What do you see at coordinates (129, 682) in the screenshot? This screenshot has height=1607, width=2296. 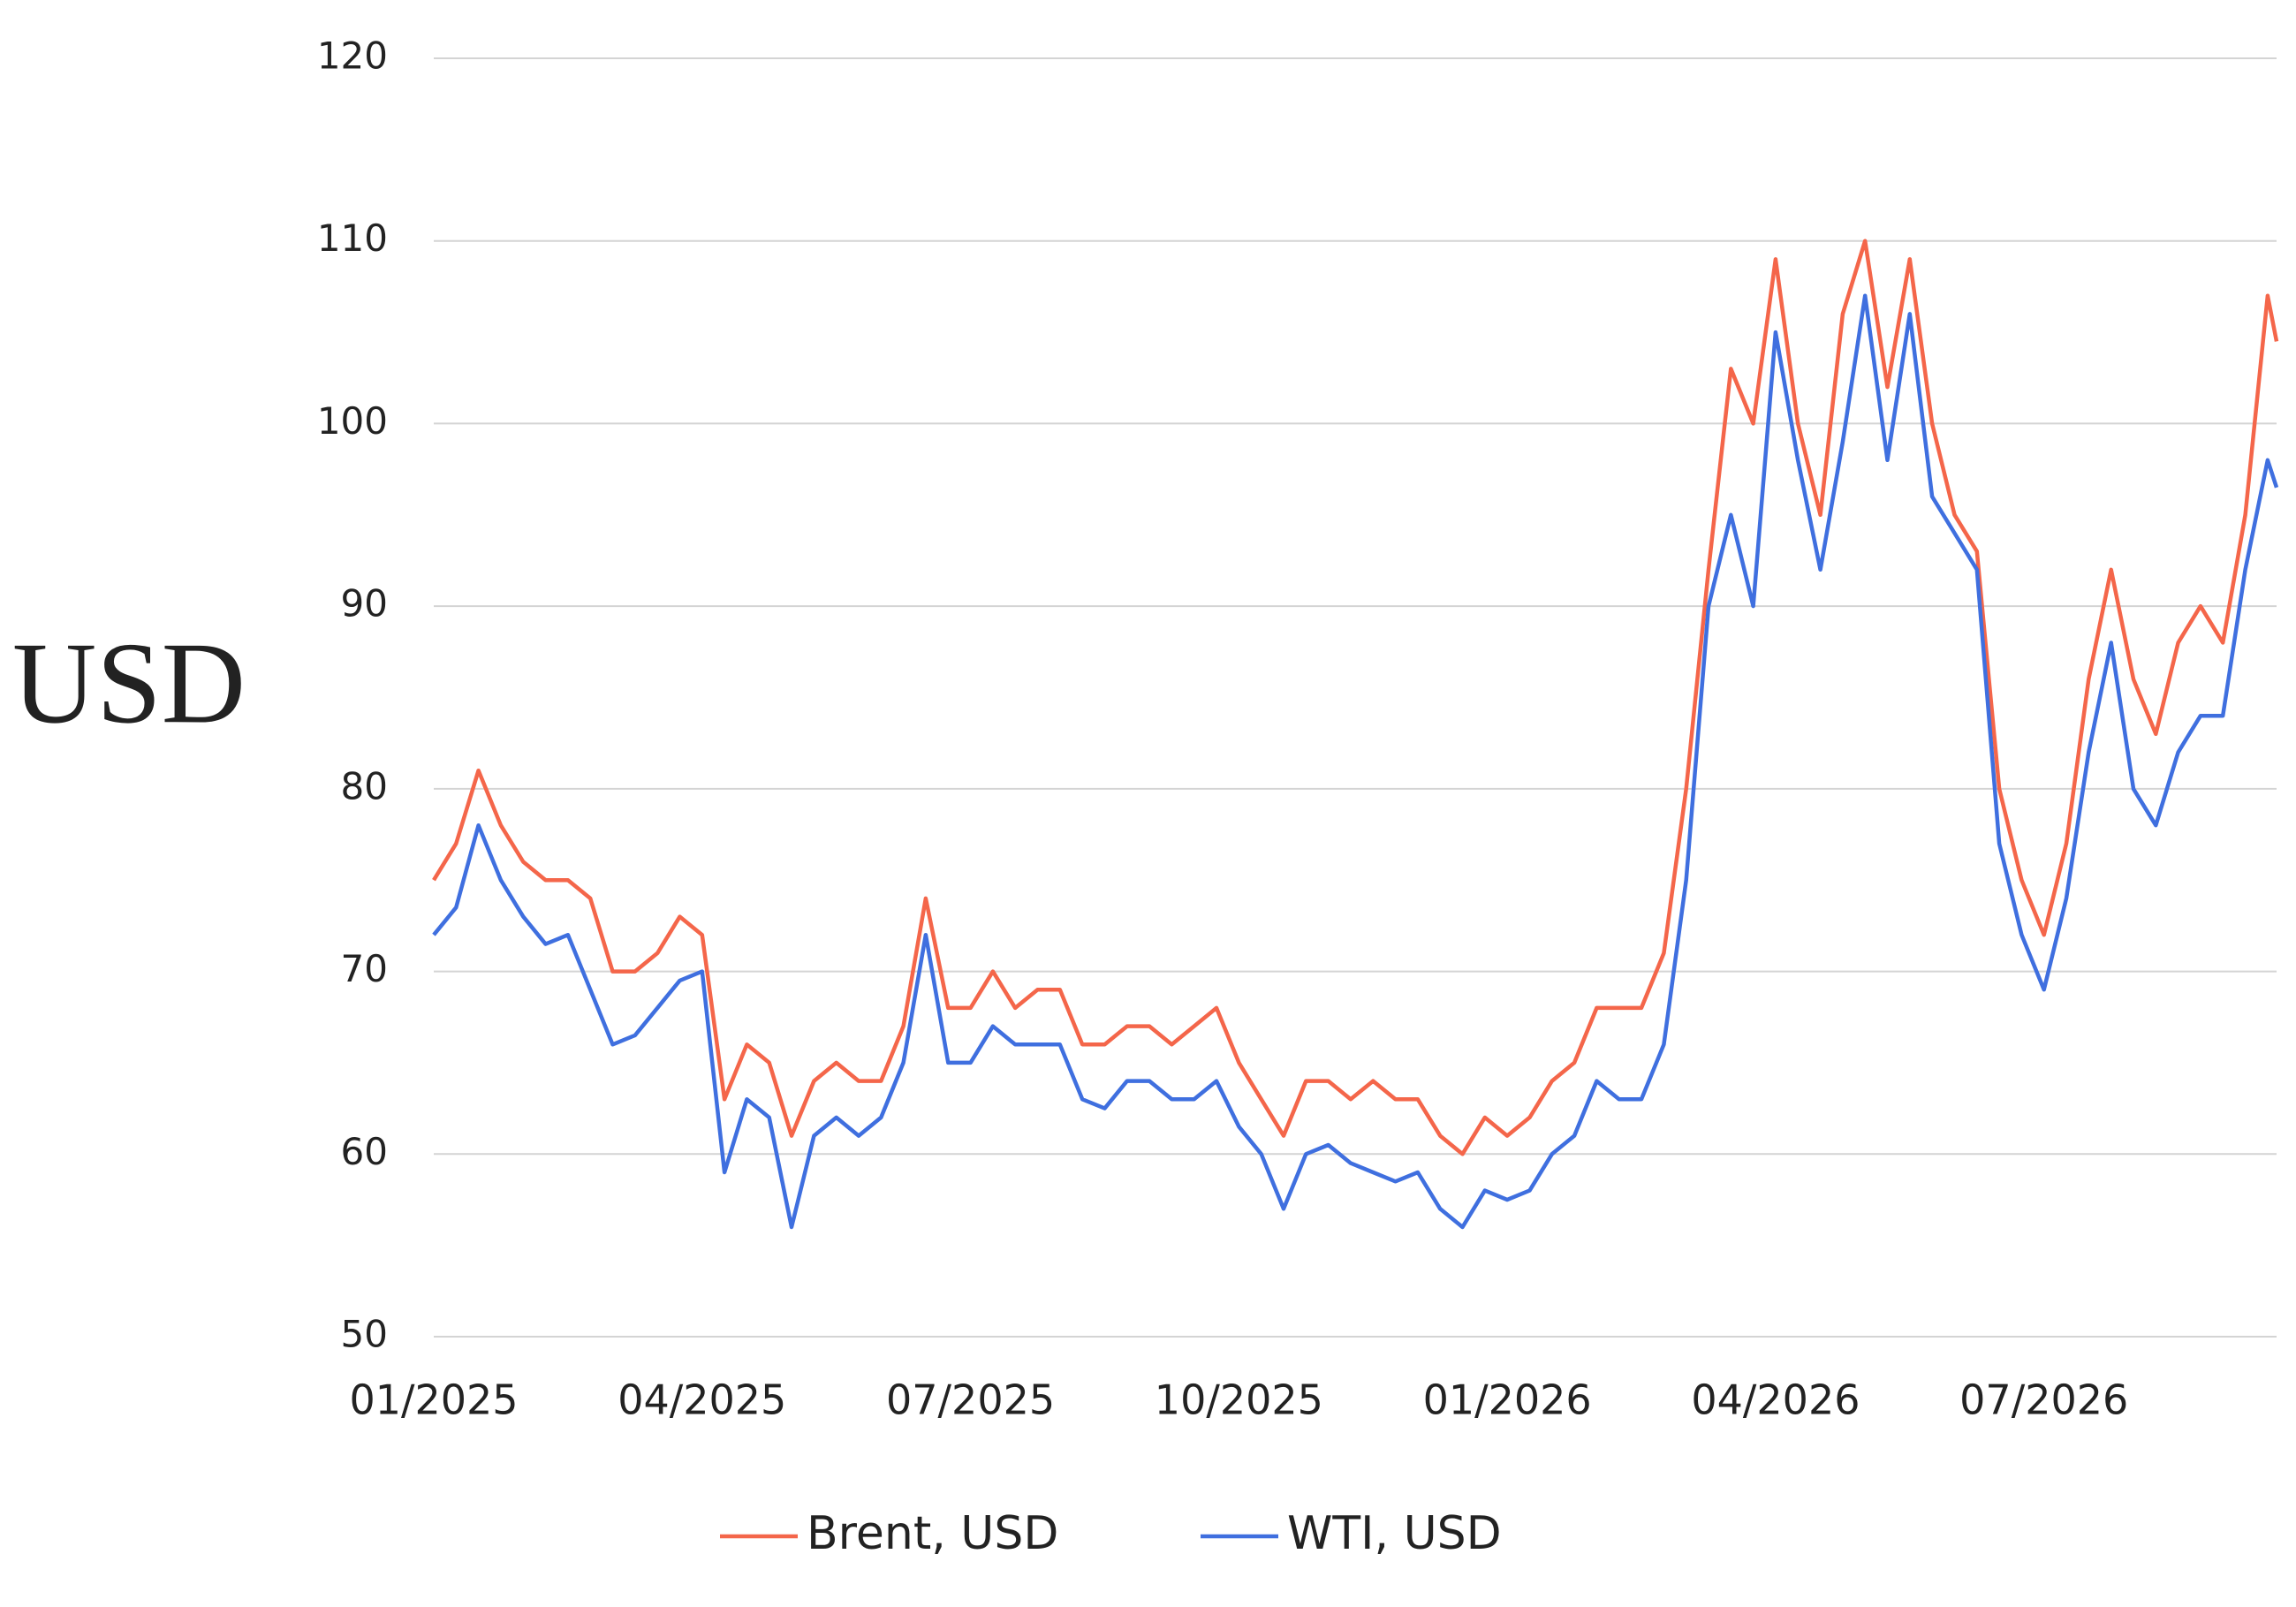 I see `y-axis-label: USD` at bounding box center [129, 682].